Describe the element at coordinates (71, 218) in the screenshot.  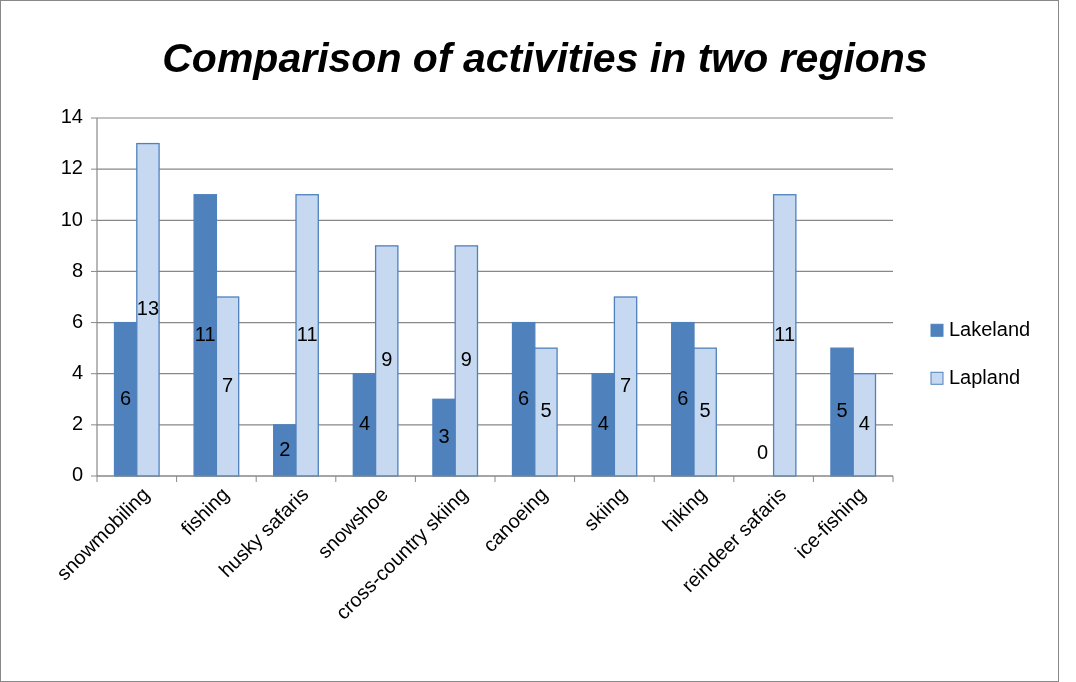
I see `y-tick-label: 10` at that location.